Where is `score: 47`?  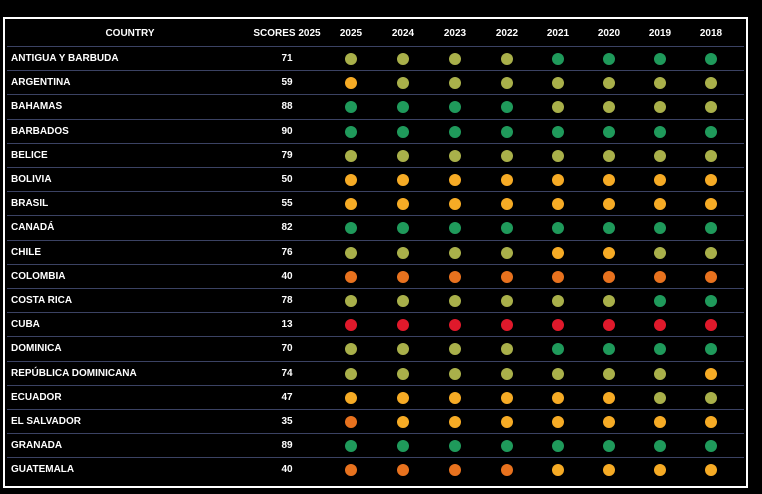
score: 47 is located at coordinates (287, 397).